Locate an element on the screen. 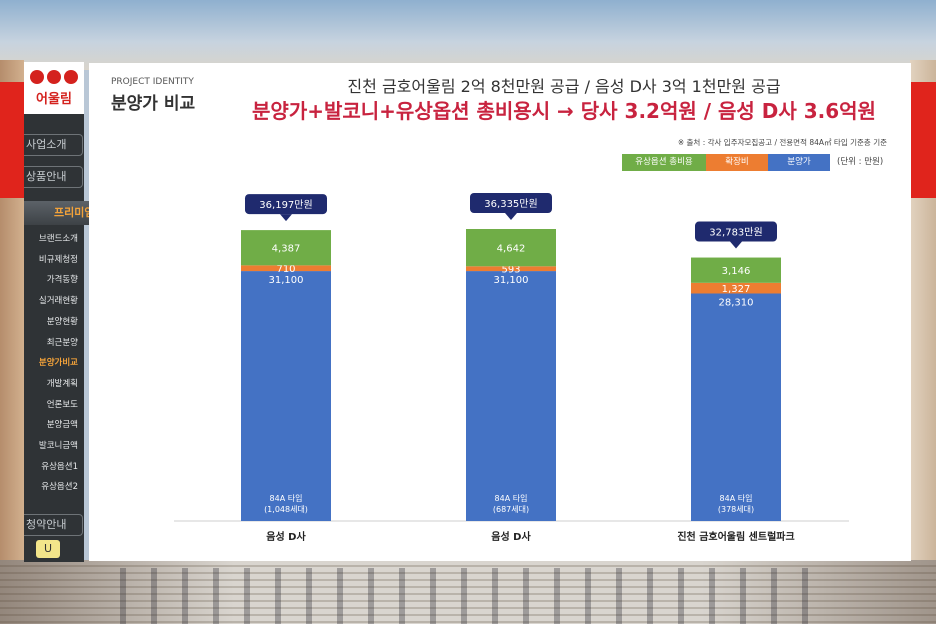  x-tick-label: 진천 금호어울림 센트럴파크 is located at coordinates (735, 536).